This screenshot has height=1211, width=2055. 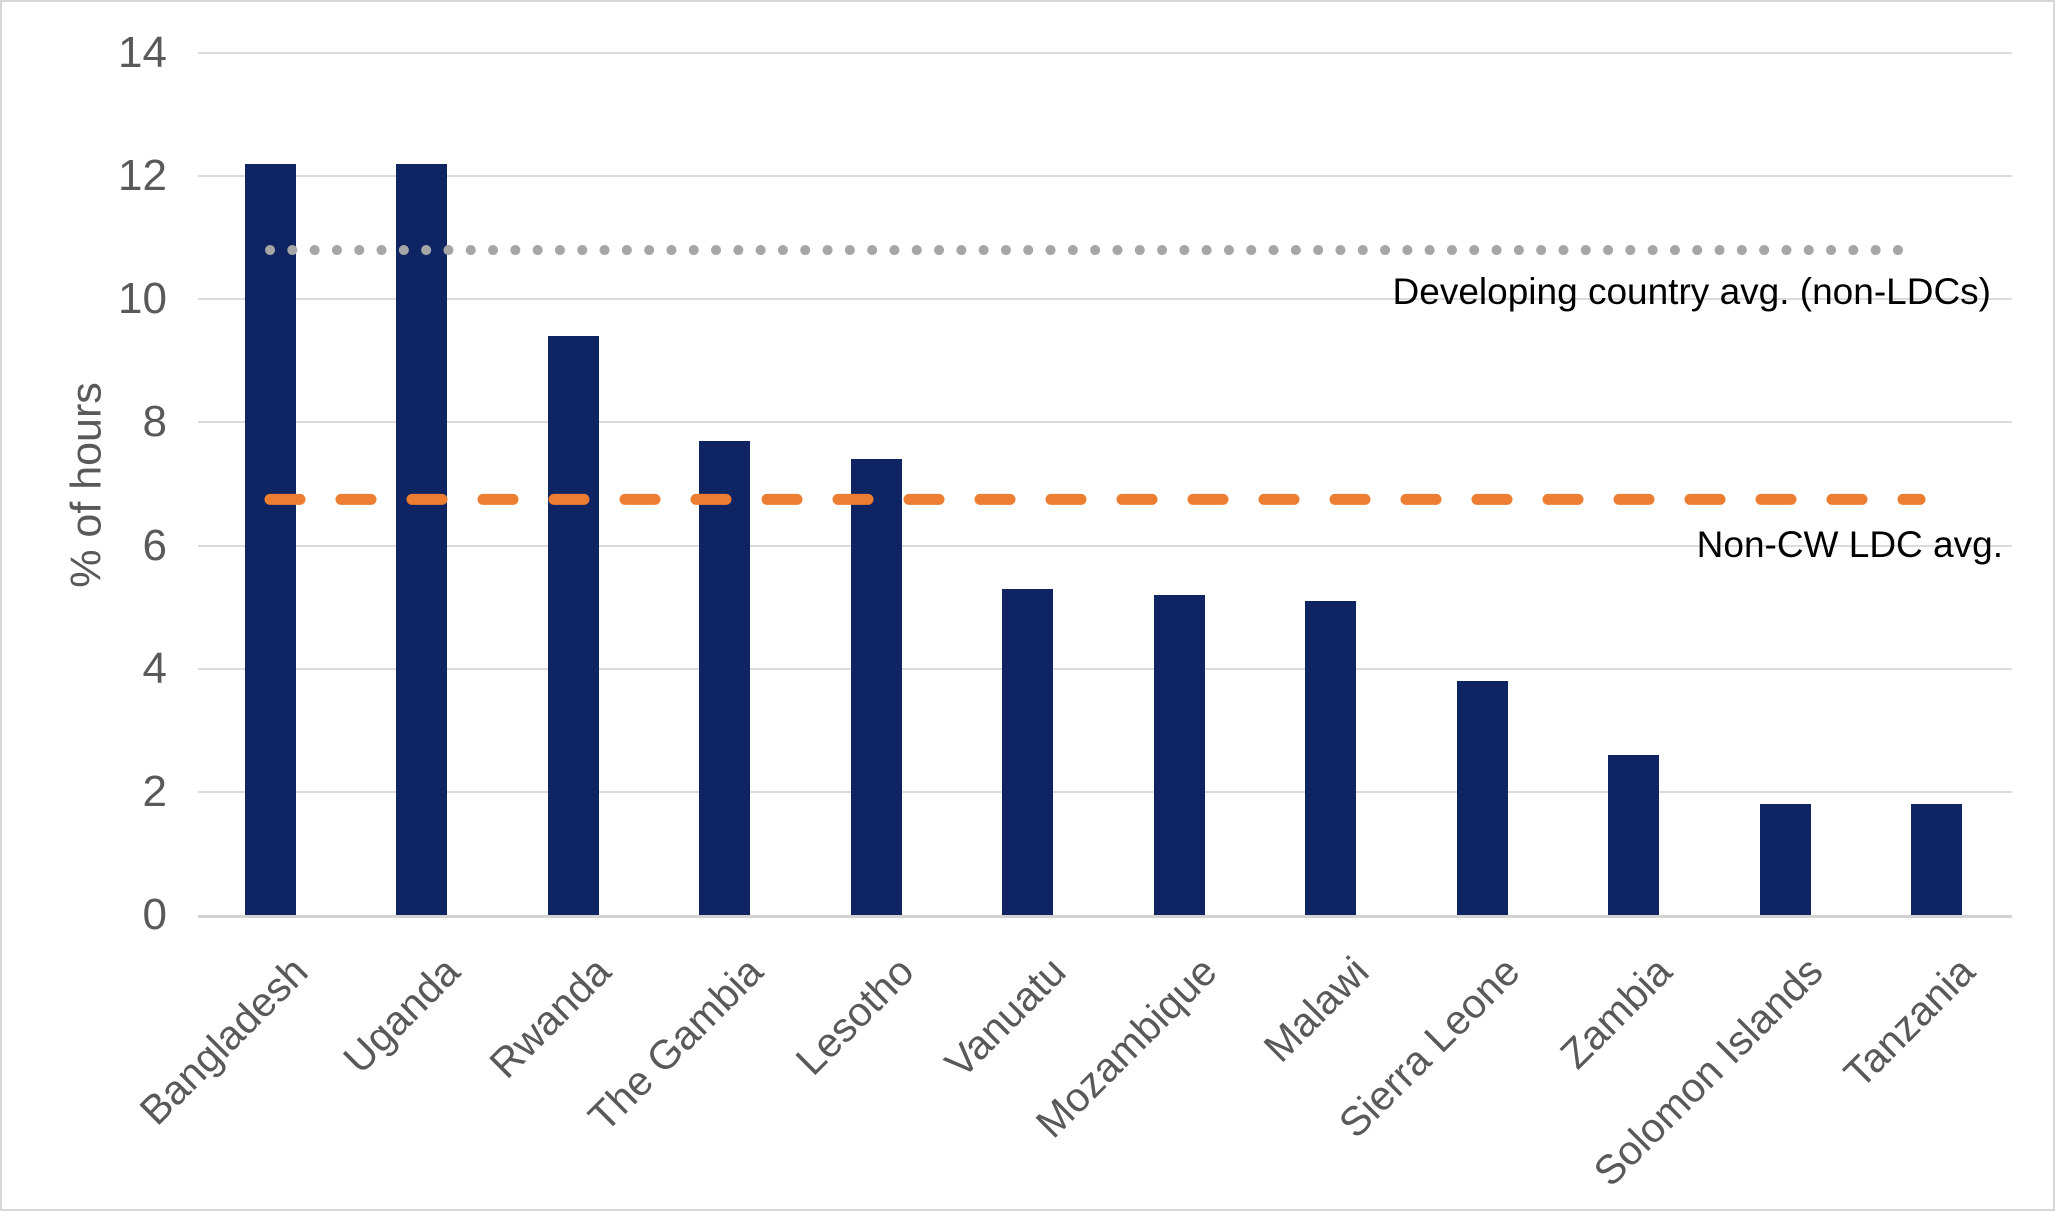 I want to click on bar-solomon-islands, so click(x=1785, y=859).